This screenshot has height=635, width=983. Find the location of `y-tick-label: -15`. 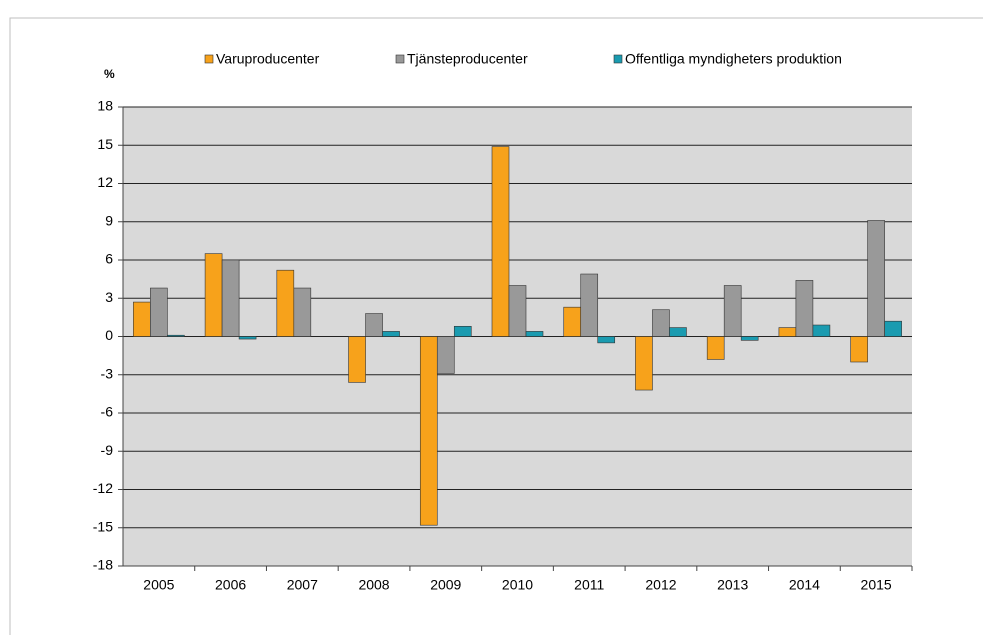

y-tick-label: -15 is located at coordinates (103, 526).